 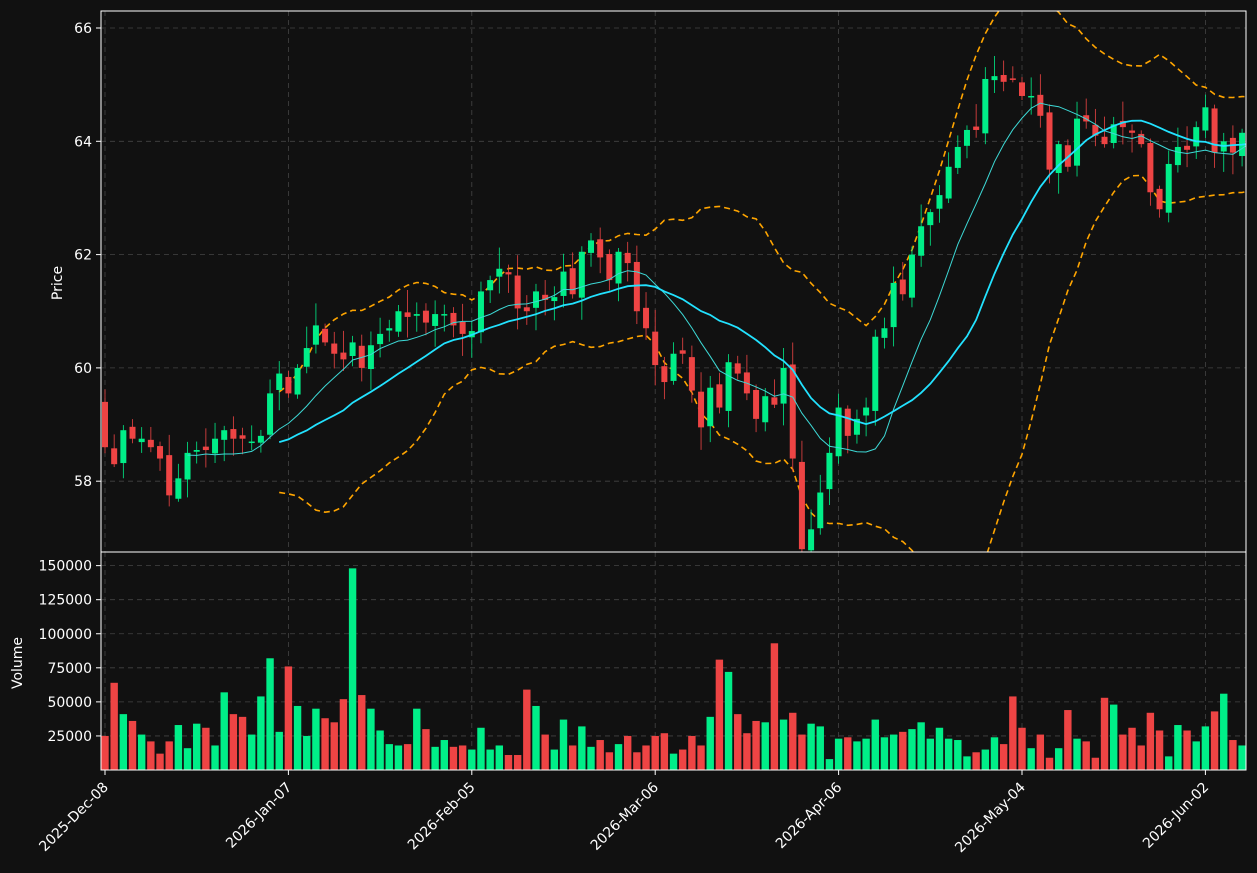 What do you see at coordinates (69, 703) in the screenshot?
I see `volume-tick-label: 50000` at bounding box center [69, 703].